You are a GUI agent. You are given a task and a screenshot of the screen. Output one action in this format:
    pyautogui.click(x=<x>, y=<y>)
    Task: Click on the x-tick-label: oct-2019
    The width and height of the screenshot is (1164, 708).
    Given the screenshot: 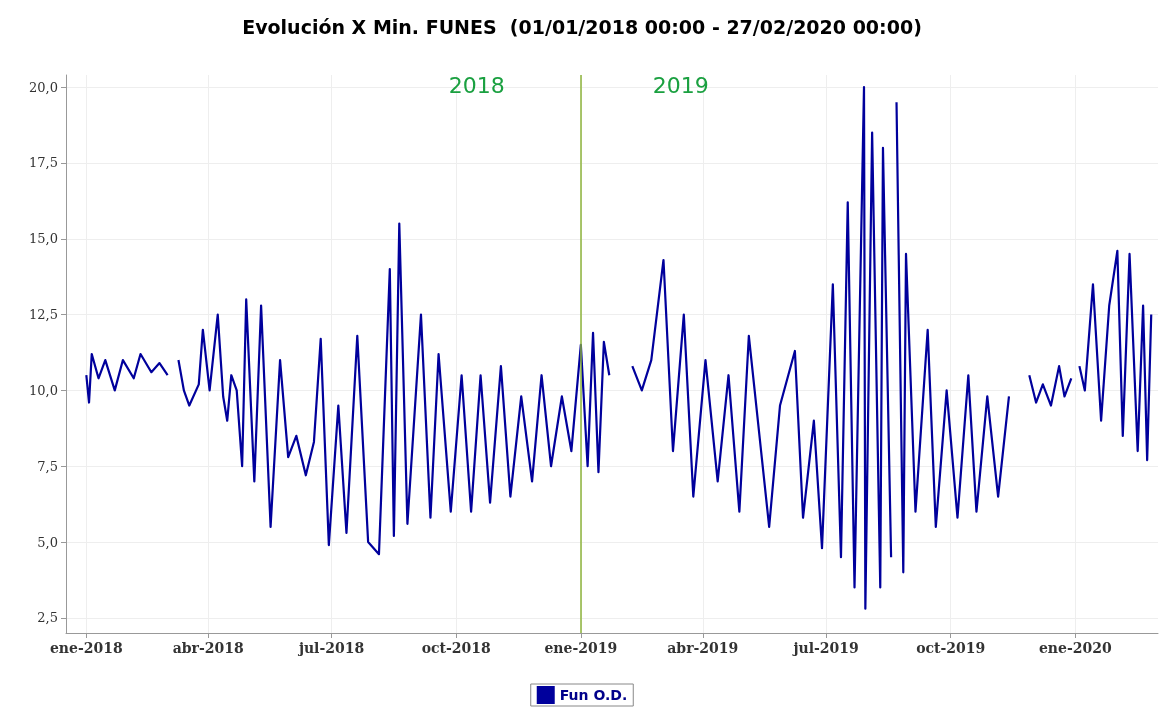 What is the action you would take?
    pyautogui.click(x=951, y=648)
    